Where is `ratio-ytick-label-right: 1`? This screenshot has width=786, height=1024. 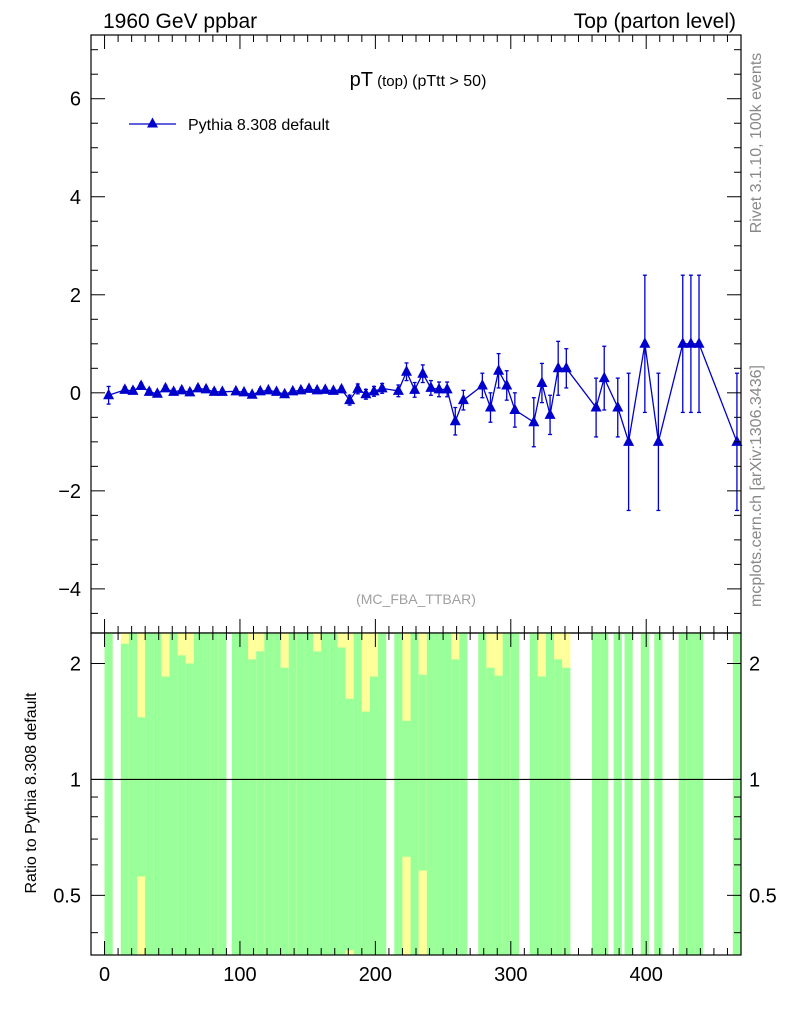 ratio-ytick-label-right: 1 is located at coordinates (754, 780).